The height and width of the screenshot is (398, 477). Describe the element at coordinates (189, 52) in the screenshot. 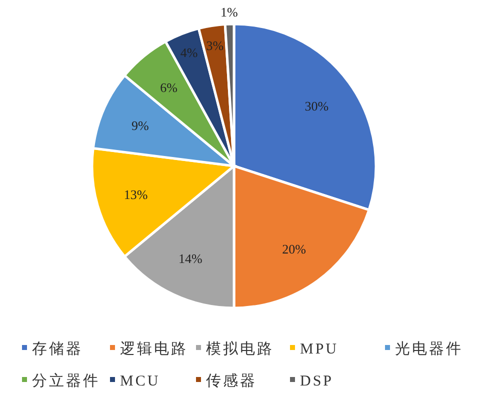

I see `data-label: 4%` at that location.